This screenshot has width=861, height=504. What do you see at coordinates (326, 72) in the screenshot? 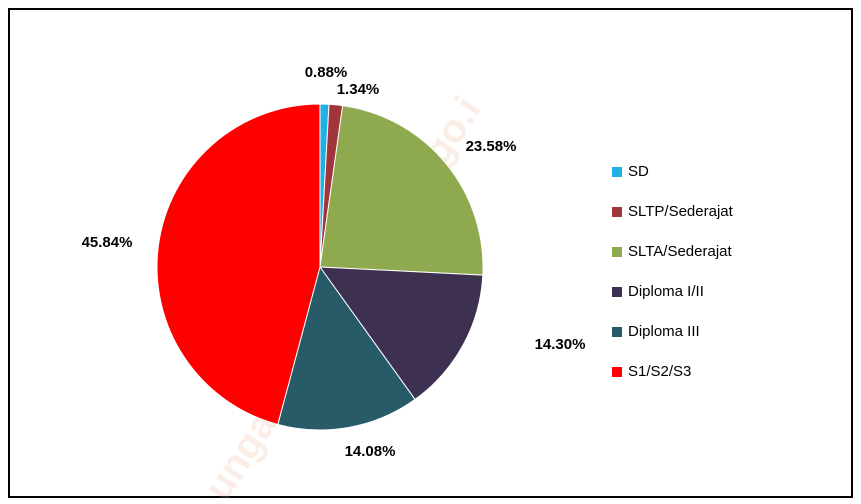
I see `data-label: 0.88%` at bounding box center [326, 72].